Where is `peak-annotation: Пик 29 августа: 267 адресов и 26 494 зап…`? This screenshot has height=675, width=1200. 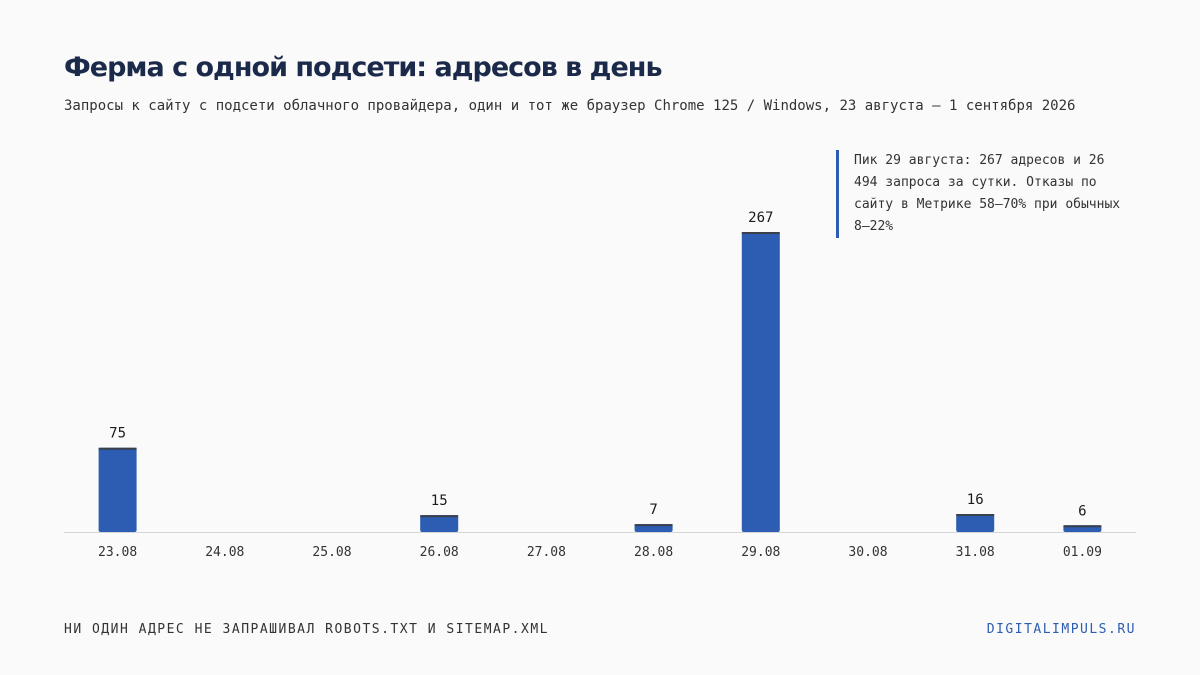
peak-annotation: Пик 29 августа: 267 адресов и 26 494 зап… is located at coordinates (981, 194).